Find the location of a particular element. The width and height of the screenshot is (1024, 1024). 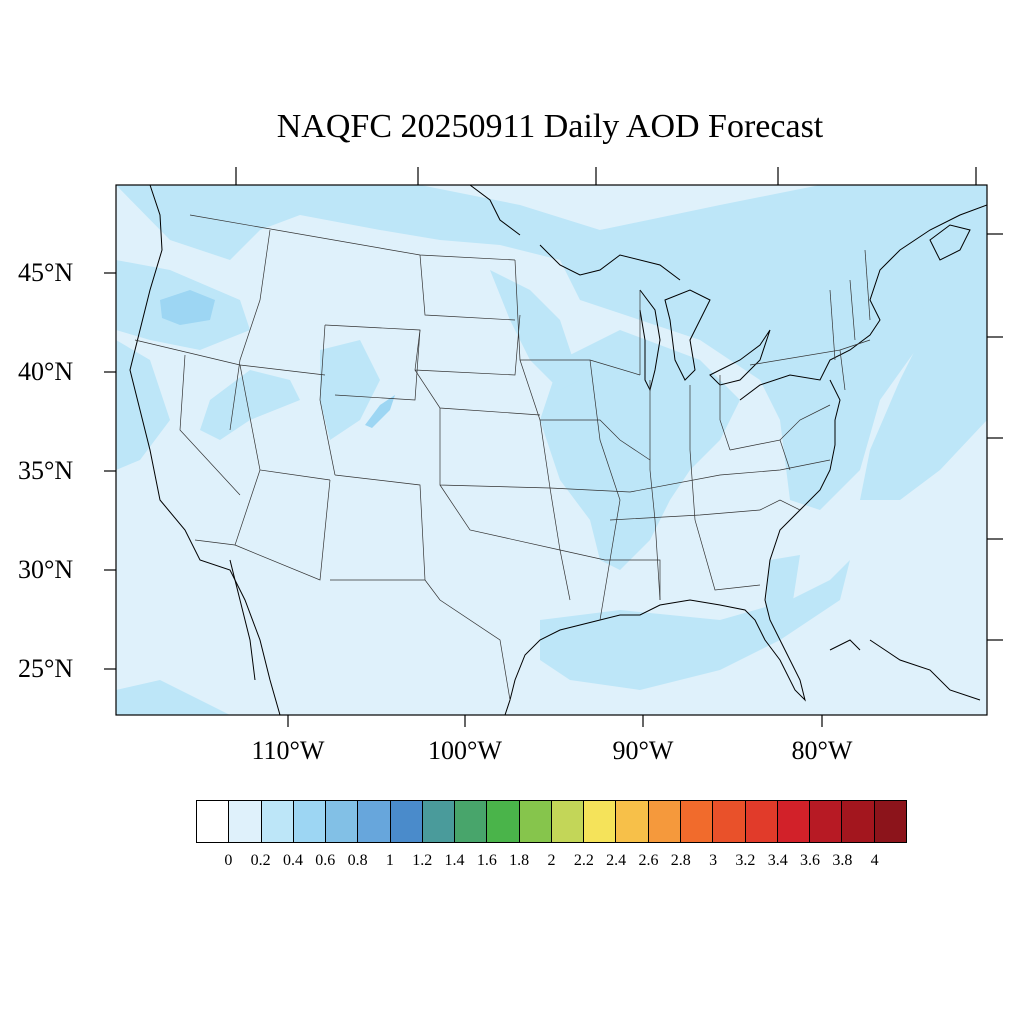

colorbar-label: 2.6 is located at coordinates (648, 860).